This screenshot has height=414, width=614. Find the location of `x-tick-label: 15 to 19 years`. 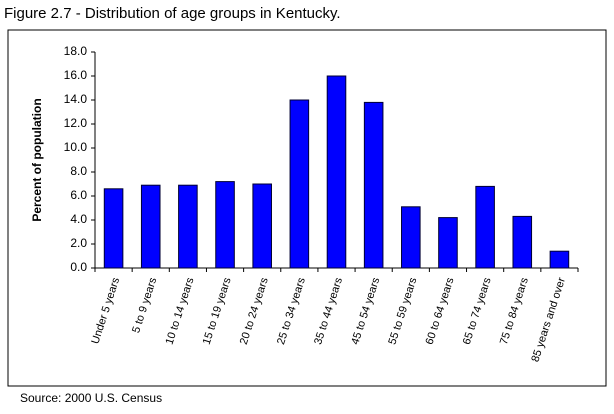

x-tick-label: 15 to 19 years is located at coordinates (217, 311).